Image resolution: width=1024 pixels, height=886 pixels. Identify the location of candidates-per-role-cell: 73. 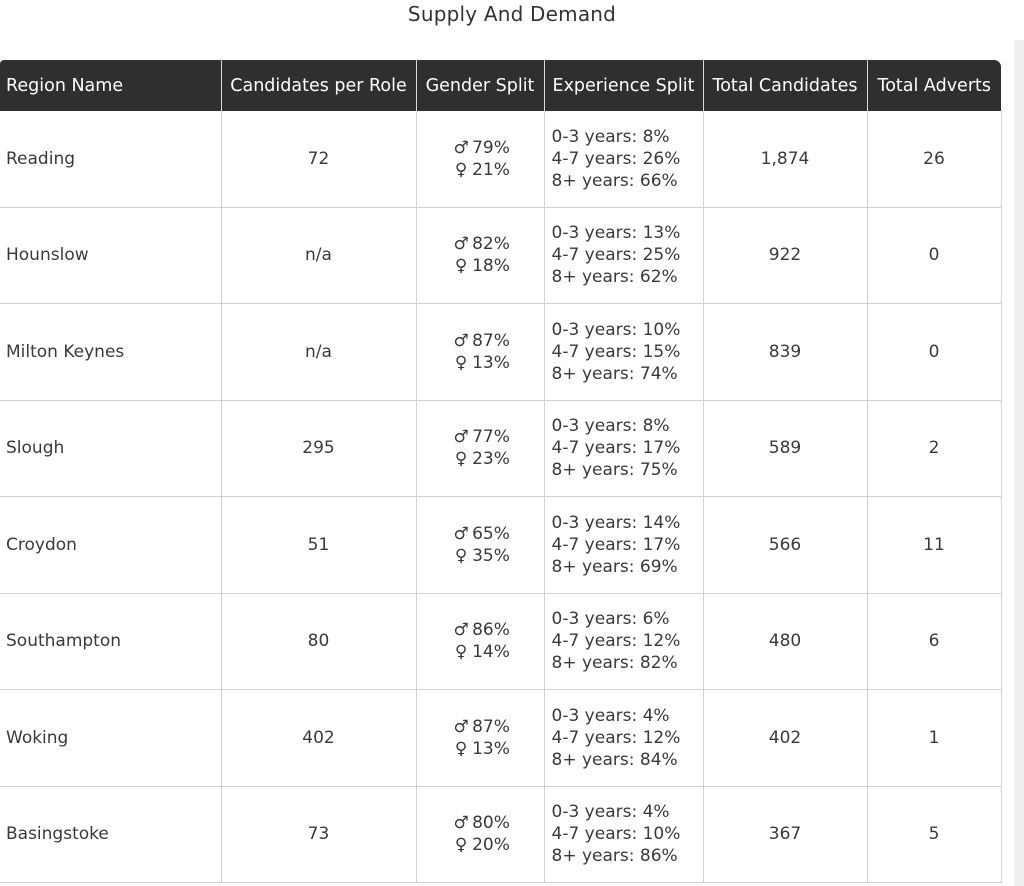
(319, 834).